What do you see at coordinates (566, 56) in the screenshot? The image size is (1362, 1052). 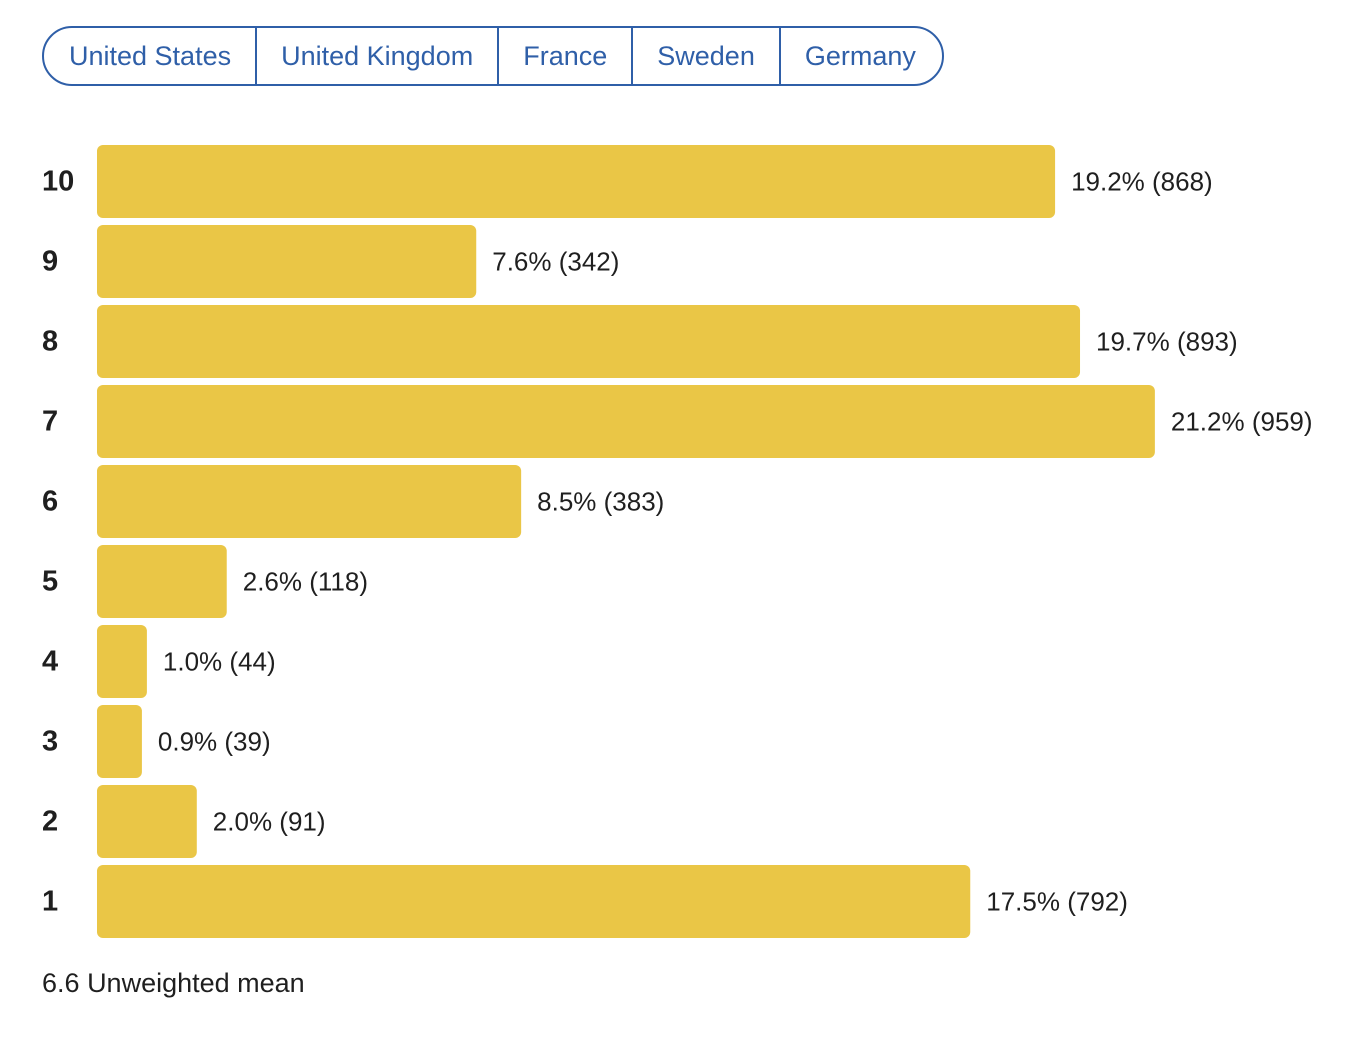 I see `tab-france: France` at bounding box center [566, 56].